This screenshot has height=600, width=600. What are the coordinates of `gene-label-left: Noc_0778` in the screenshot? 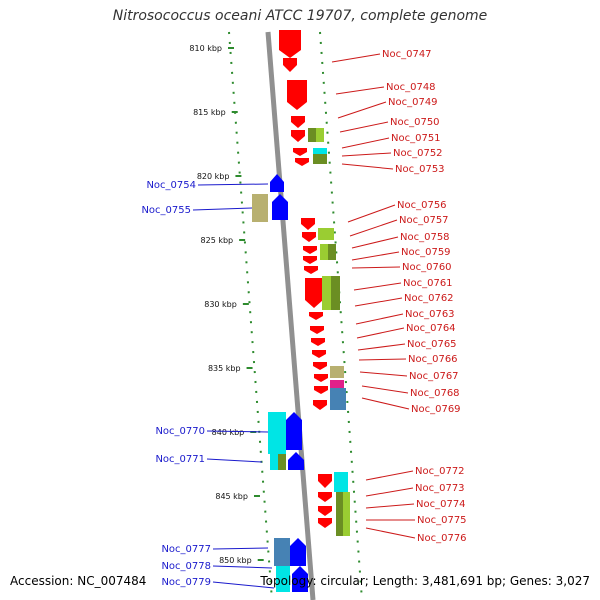 It's located at (186, 566).